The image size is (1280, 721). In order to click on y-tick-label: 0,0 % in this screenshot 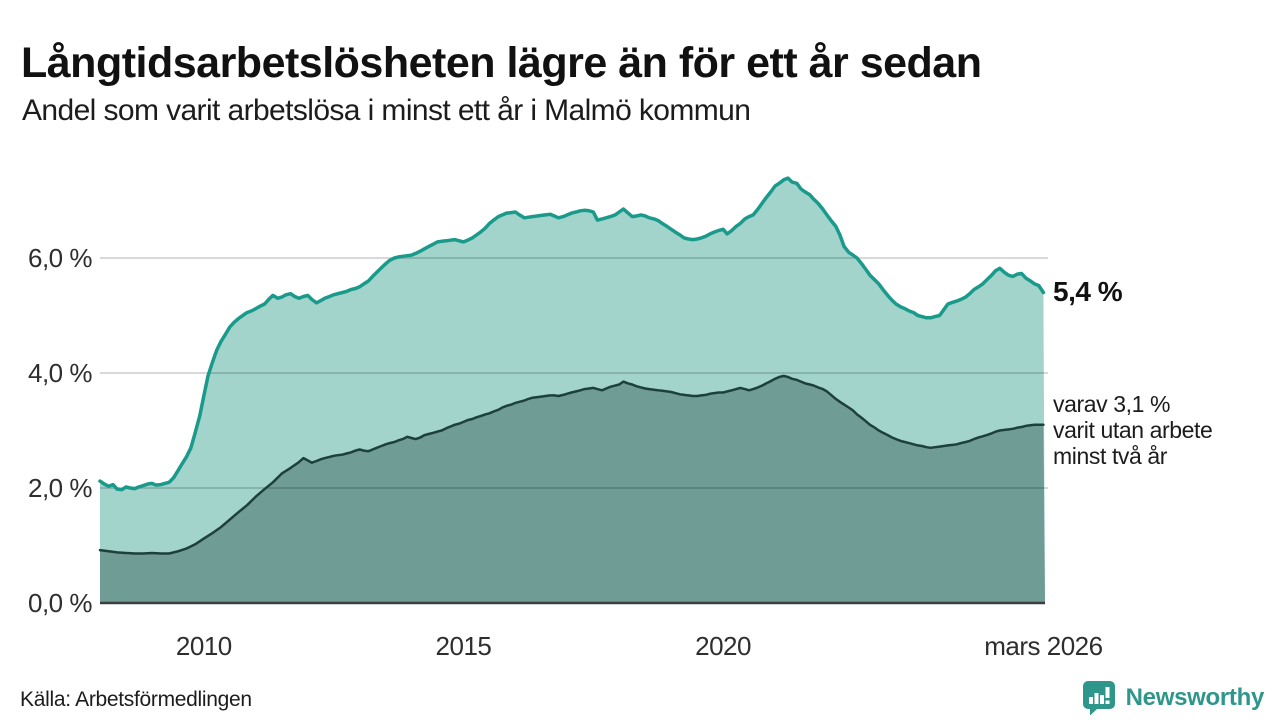, I will do `click(60, 603)`.